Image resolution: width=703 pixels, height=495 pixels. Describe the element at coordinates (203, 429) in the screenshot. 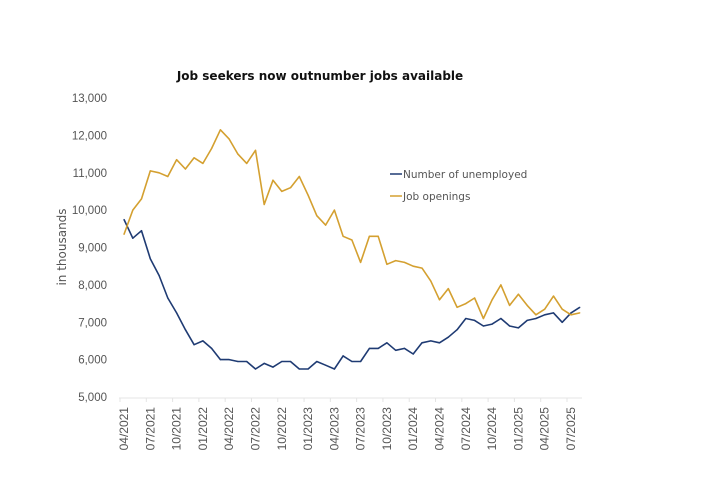

I see `x-tick-label: 01/2022` at that location.